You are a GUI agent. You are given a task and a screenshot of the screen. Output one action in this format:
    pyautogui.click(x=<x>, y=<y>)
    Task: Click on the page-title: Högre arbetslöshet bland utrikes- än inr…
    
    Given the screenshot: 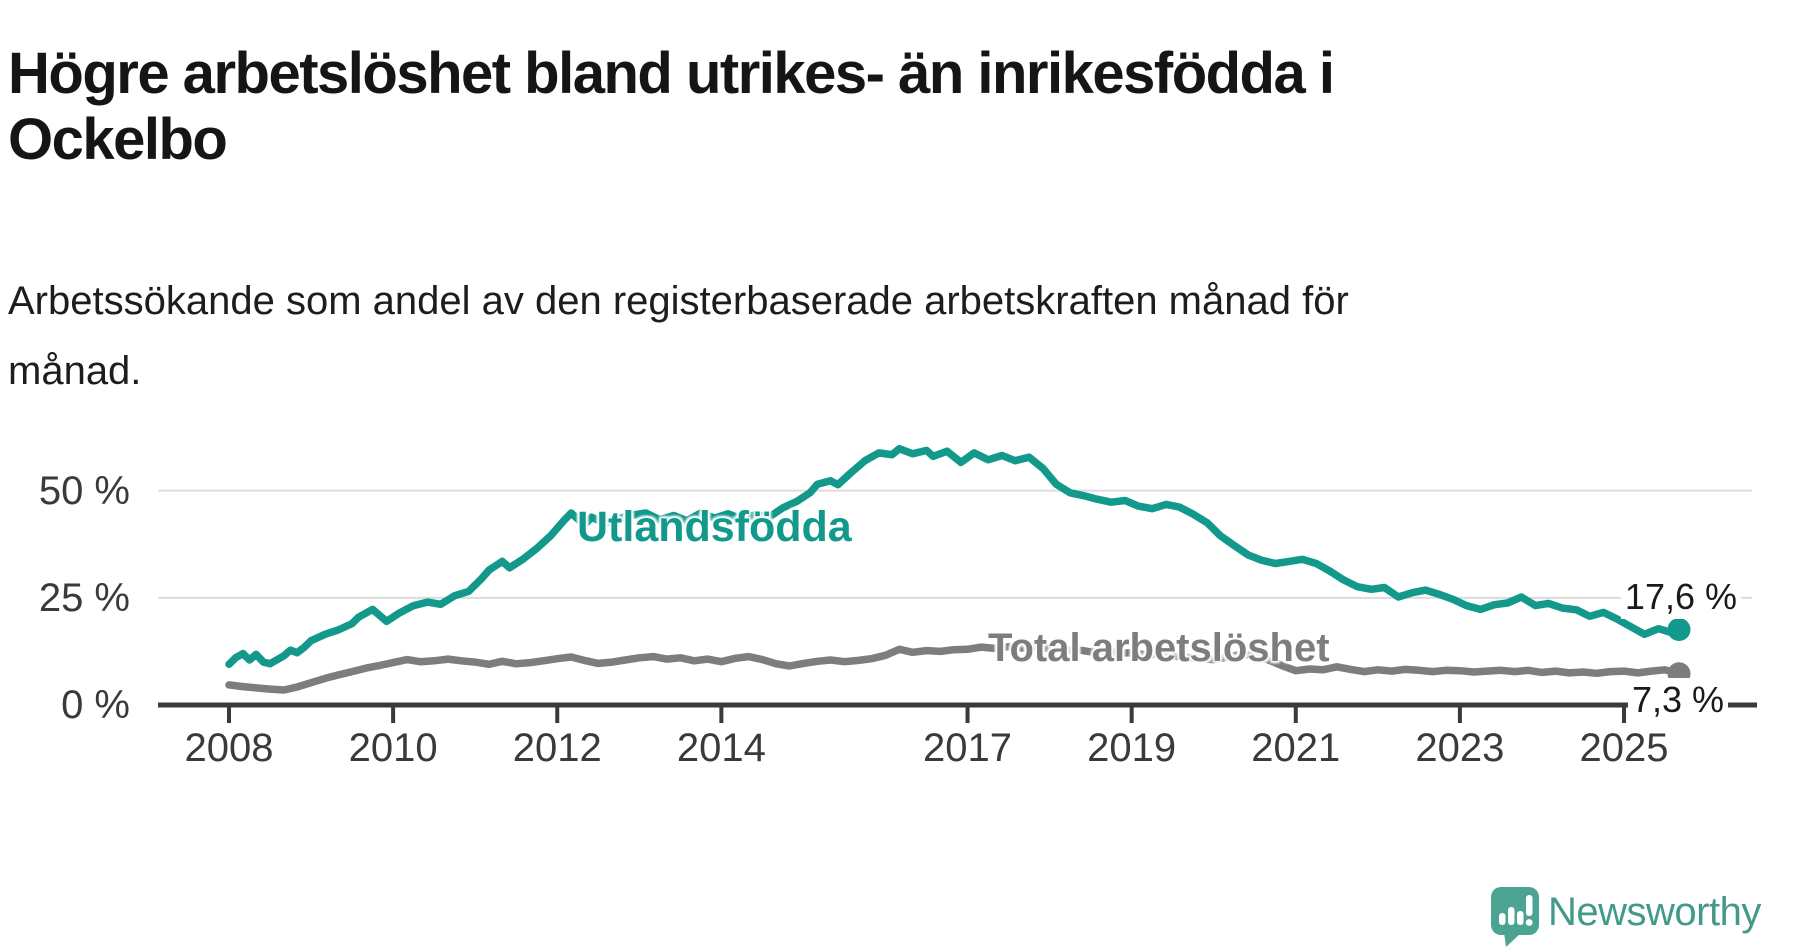 What is the action you would take?
    pyautogui.click(x=671, y=106)
    